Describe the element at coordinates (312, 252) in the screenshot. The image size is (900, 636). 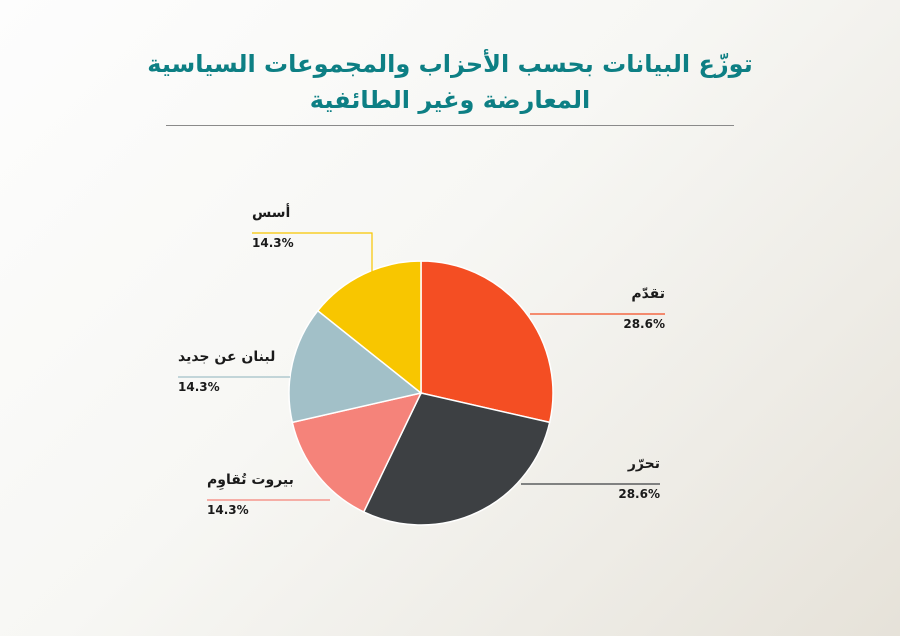
I see `leader-line-usus` at that location.